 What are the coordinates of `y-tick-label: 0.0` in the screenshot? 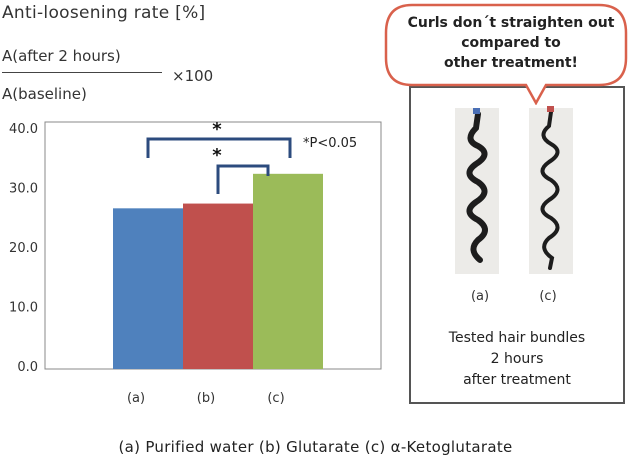 It's located at (27, 367).